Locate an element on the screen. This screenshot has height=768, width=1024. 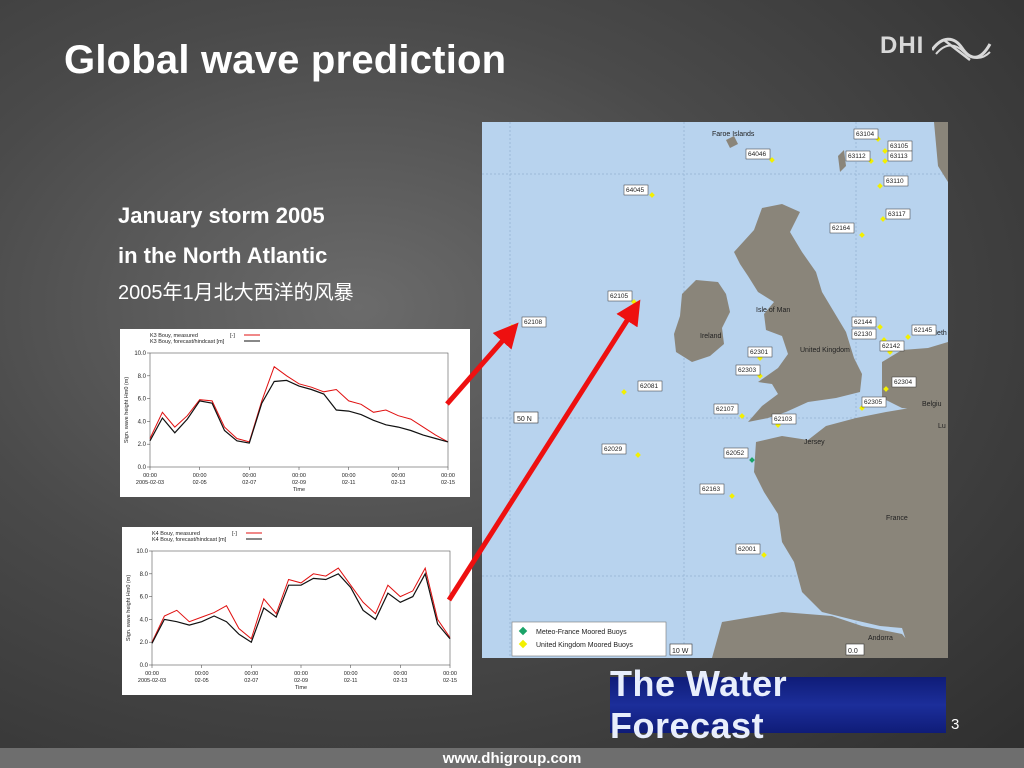
x-tick-date: 02-07 is located at coordinates (251, 681).